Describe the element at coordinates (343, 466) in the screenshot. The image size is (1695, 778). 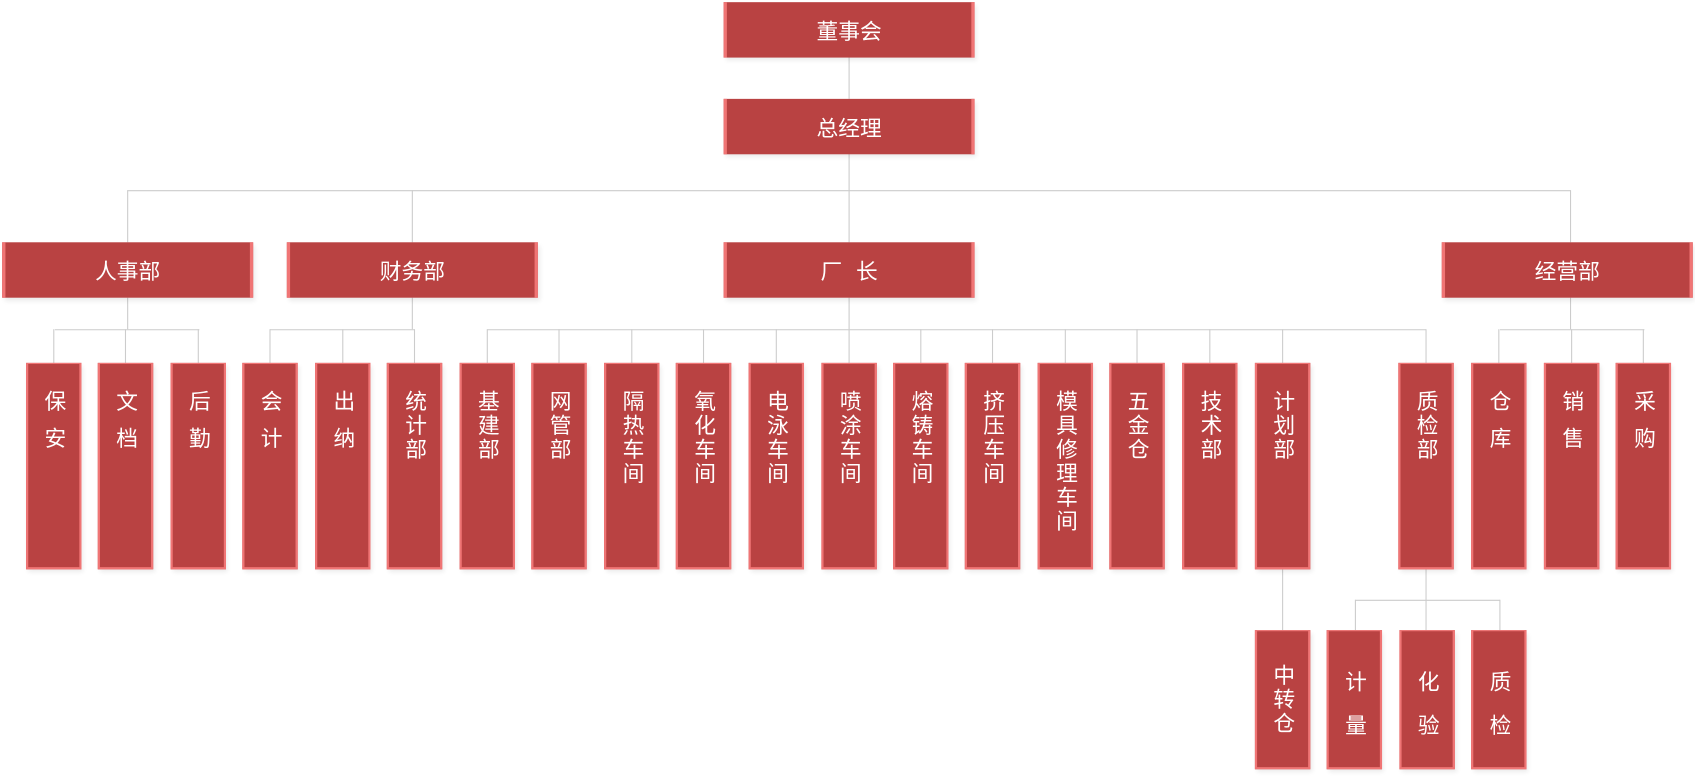
I see `unit-node: 出纳` at that location.